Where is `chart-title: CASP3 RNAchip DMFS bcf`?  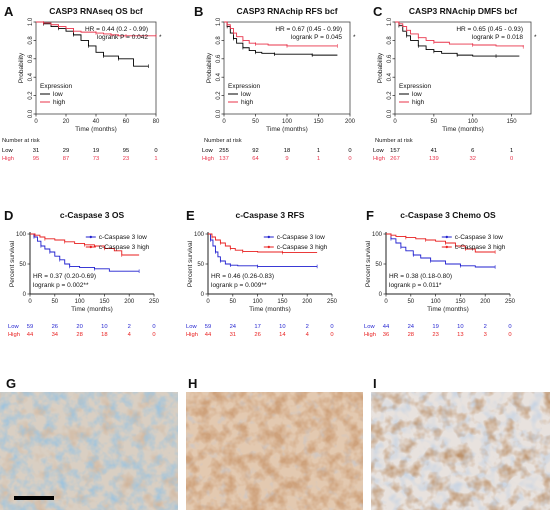 chart-title: CASP3 RNAchip DMFS bcf is located at coordinates (463, 11).